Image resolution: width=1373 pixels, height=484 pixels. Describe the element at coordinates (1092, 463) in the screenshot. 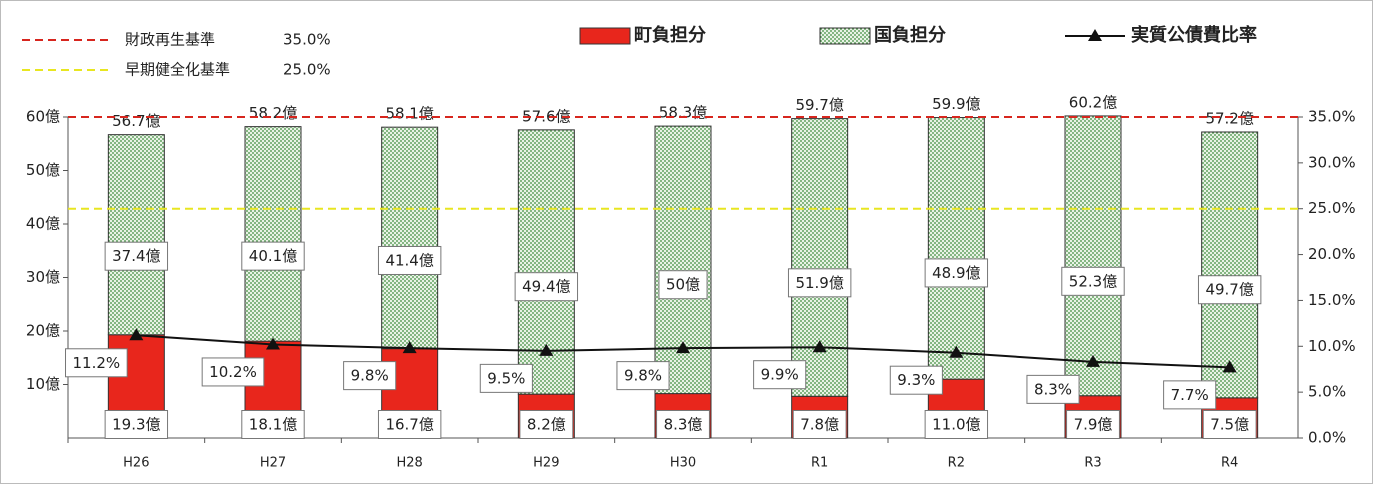

I see `x-tick-label: R3` at that location.